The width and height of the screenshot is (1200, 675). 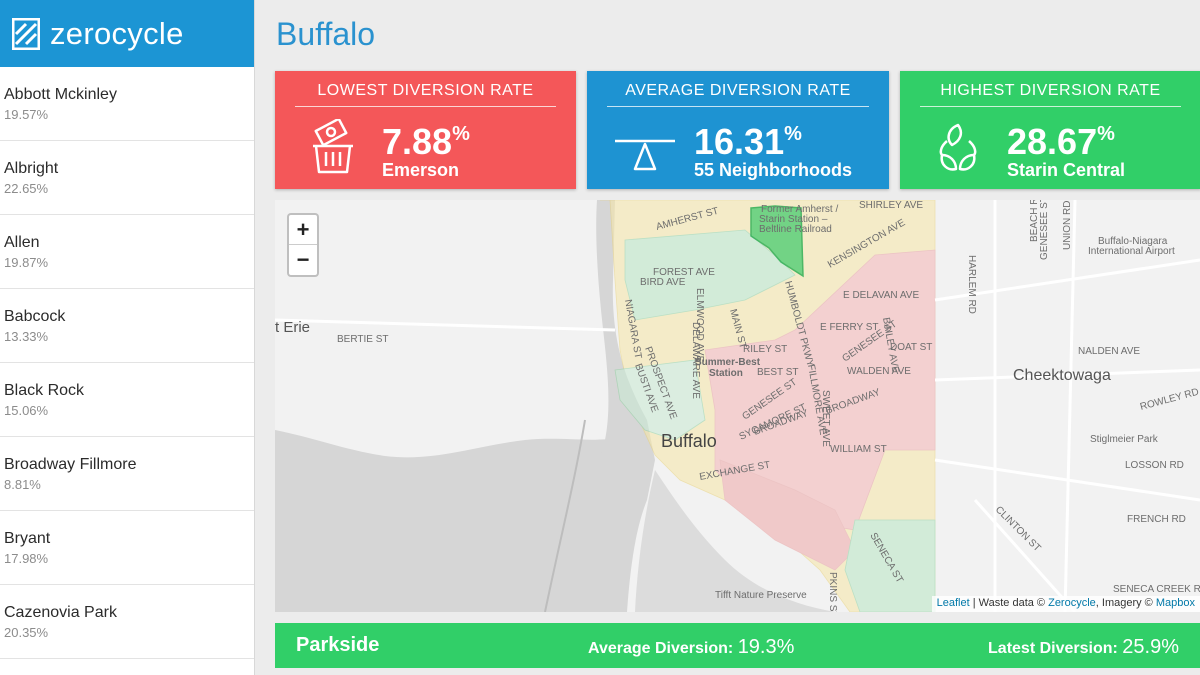 What do you see at coordinates (127, 548) in the screenshot?
I see `list-item: Bryant 17.98%` at bounding box center [127, 548].